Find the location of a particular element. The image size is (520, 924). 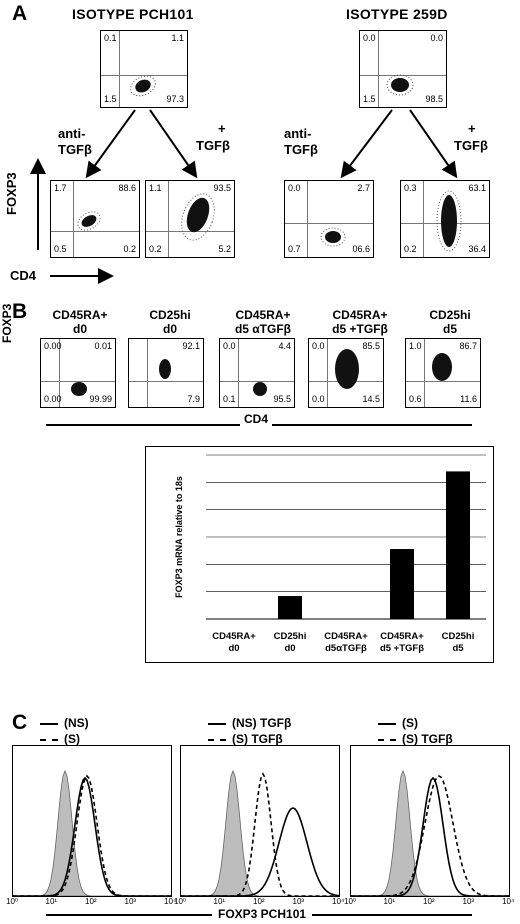

quadrant-ur: 92.1 is located at coordinates (191, 346).